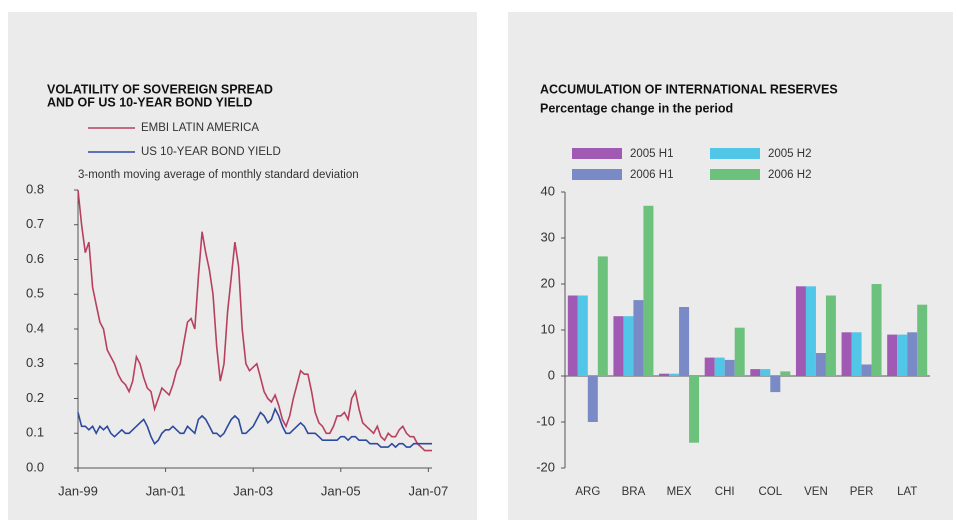 The height and width of the screenshot is (532, 957). Describe the element at coordinates (341, 490) in the screenshot. I see `x-tick-label: Jan-05` at that location.